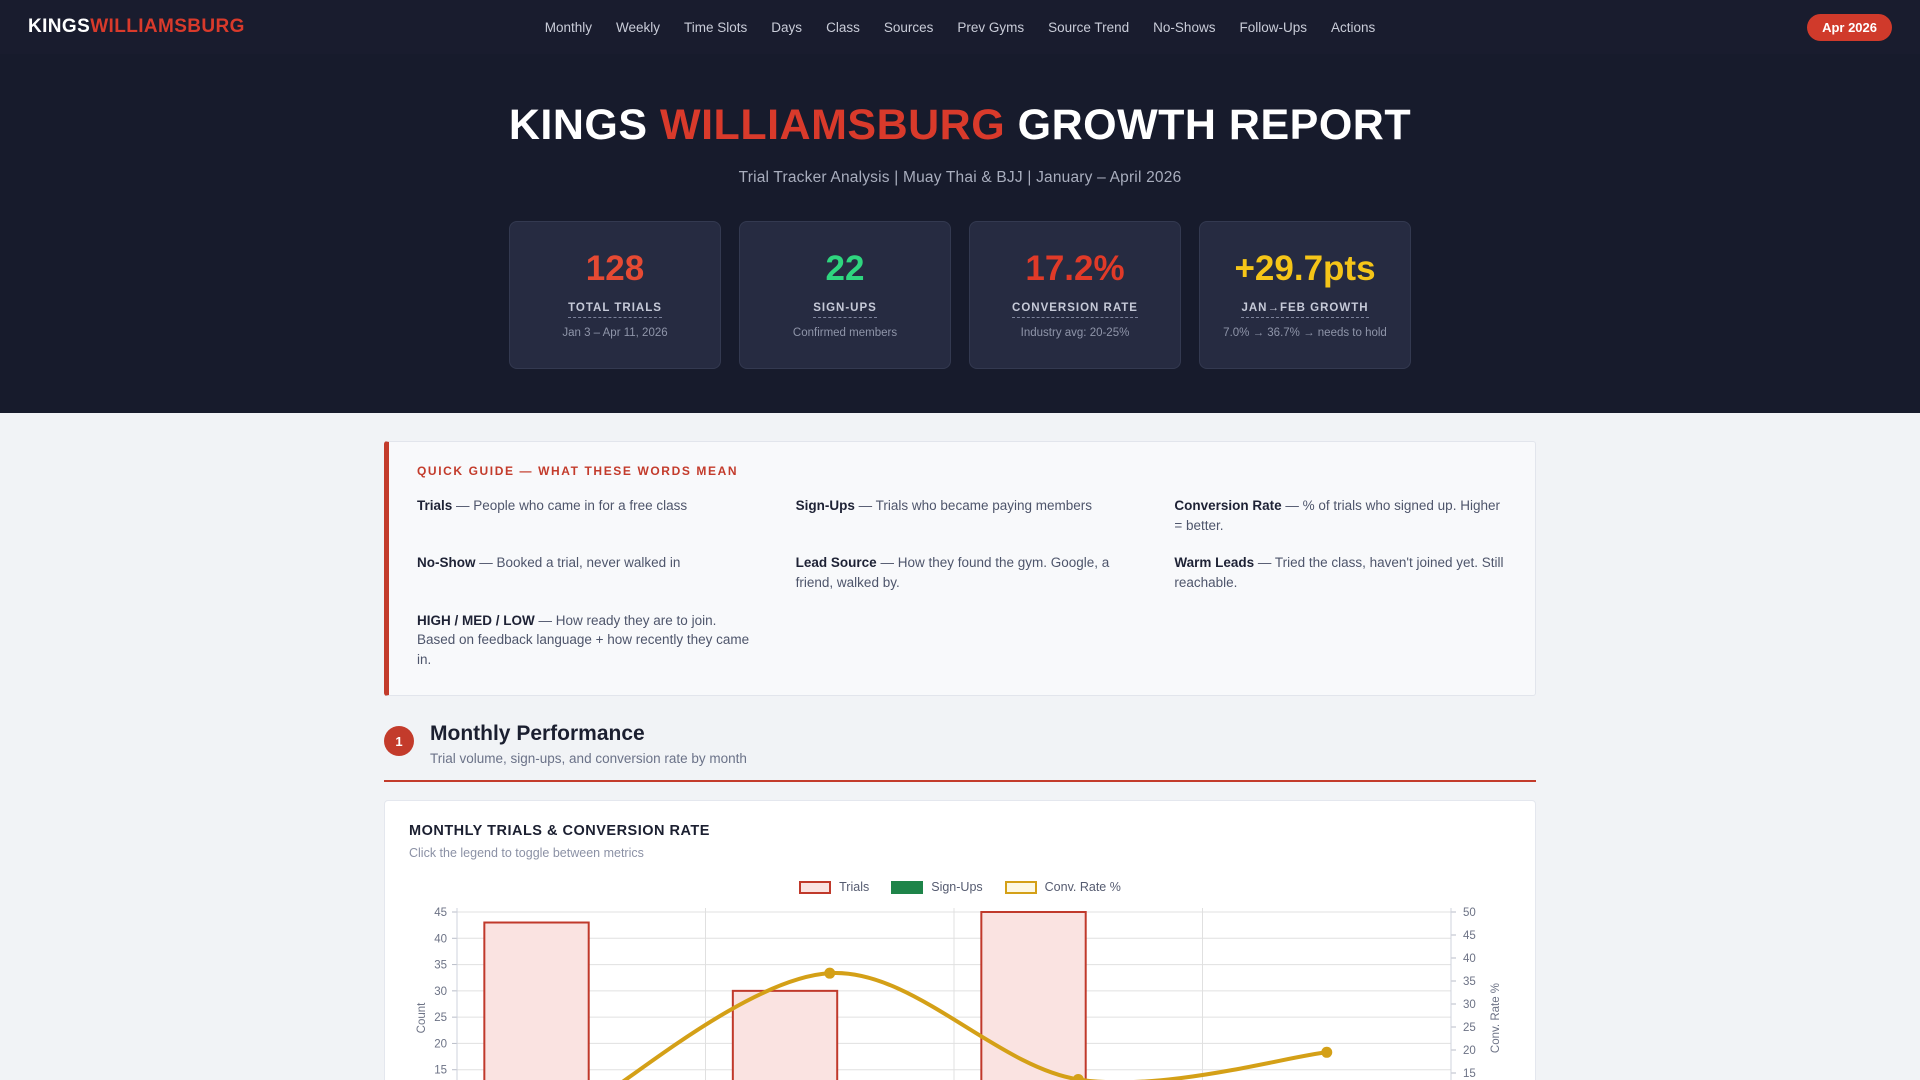 The image size is (1920, 1080). I want to click on y2-axis-tick-label: 20, so click(1469, 1051).